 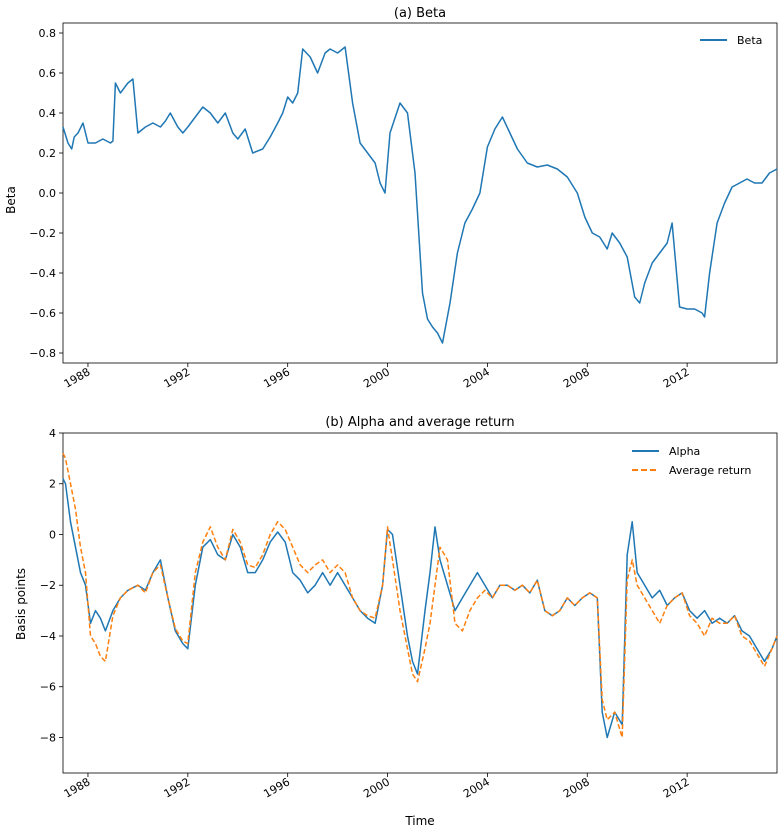 I want to click on beta-x-tick-label: 2008, so click(x=576, y=377).